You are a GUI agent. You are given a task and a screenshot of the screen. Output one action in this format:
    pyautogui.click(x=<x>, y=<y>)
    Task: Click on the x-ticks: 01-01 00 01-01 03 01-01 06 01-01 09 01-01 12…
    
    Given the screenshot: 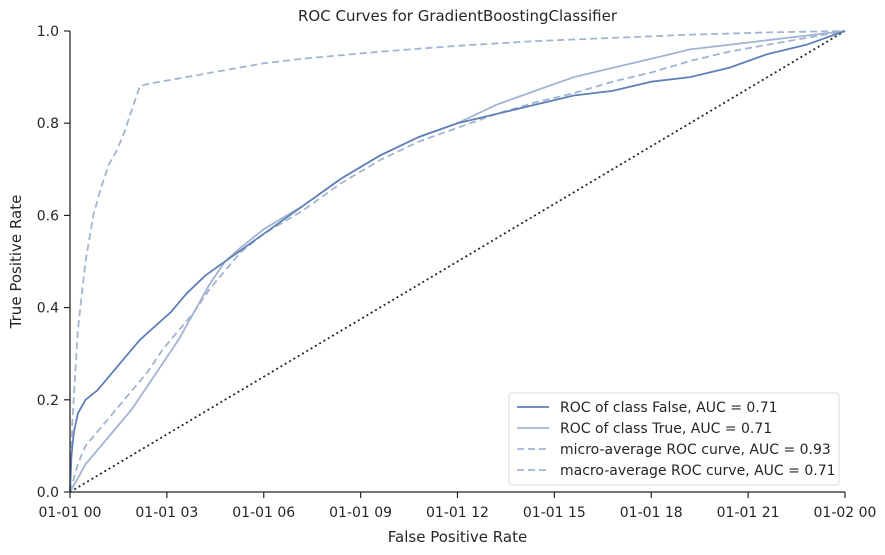 What is the action you would take?
    pyautogui.click(x=458, y=506)
    